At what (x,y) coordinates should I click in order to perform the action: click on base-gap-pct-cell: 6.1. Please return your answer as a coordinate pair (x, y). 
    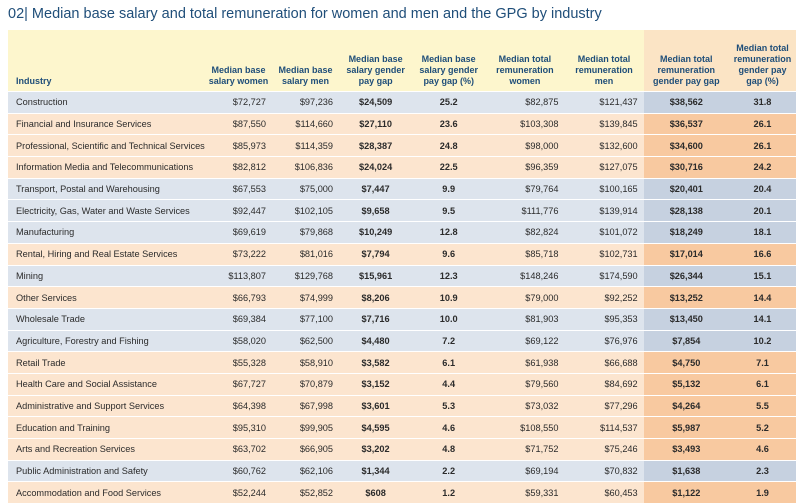
    Looking at the image, I should click on (448, 363).